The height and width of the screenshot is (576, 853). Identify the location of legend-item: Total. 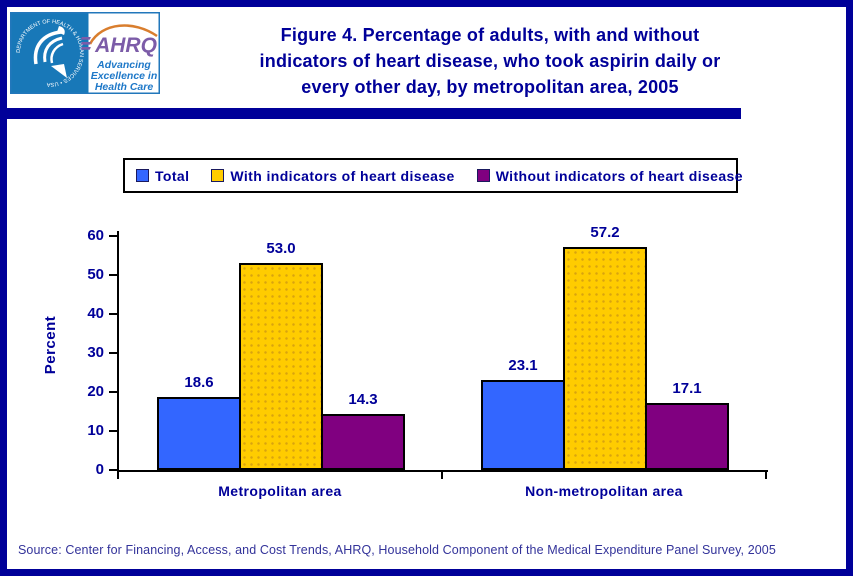
(162, 176).